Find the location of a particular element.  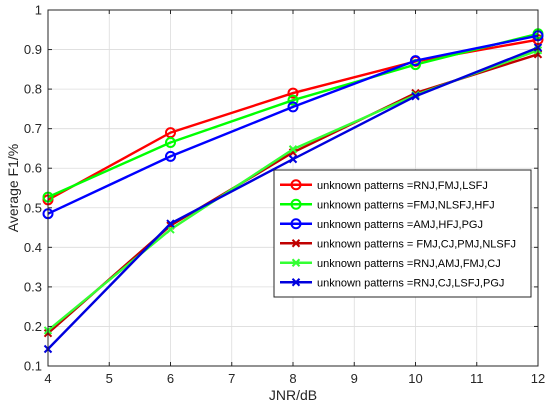

legend-entry: unknown patterns =RNJ,CJ,LSFJ,PGJ is located at coordinates (392, 283).